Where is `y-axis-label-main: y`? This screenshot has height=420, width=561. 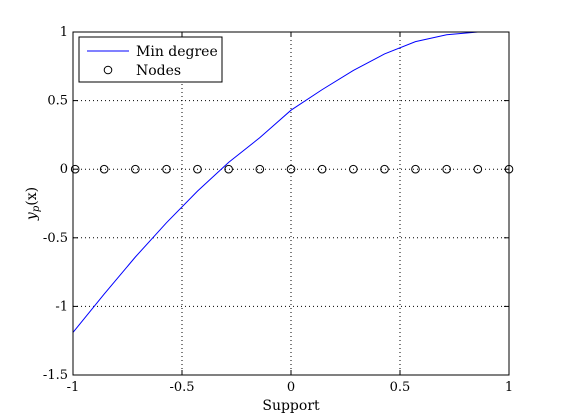
y-axis-label-main: y is located at coordinates (32, 216).